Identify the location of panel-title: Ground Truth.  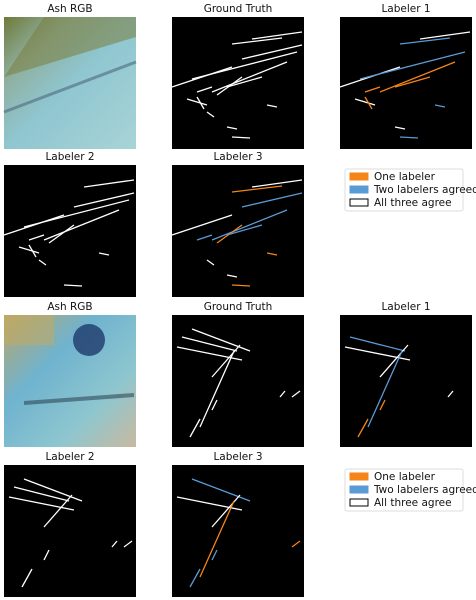
(238, 307).